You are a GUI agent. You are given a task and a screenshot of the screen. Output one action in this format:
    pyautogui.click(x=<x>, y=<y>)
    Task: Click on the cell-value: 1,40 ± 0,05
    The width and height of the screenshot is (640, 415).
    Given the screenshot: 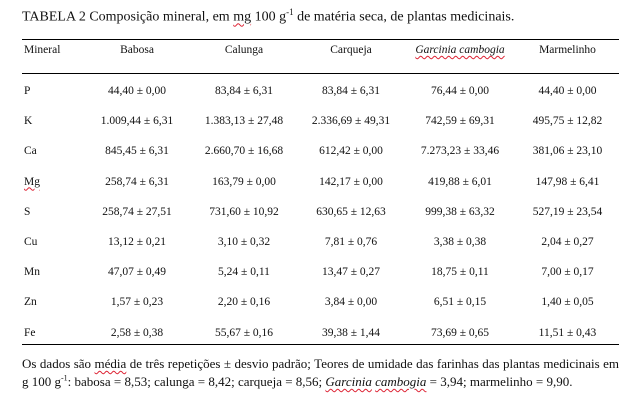 What is the action you would take?
    pyautogui.click(x=567, y=302)
    